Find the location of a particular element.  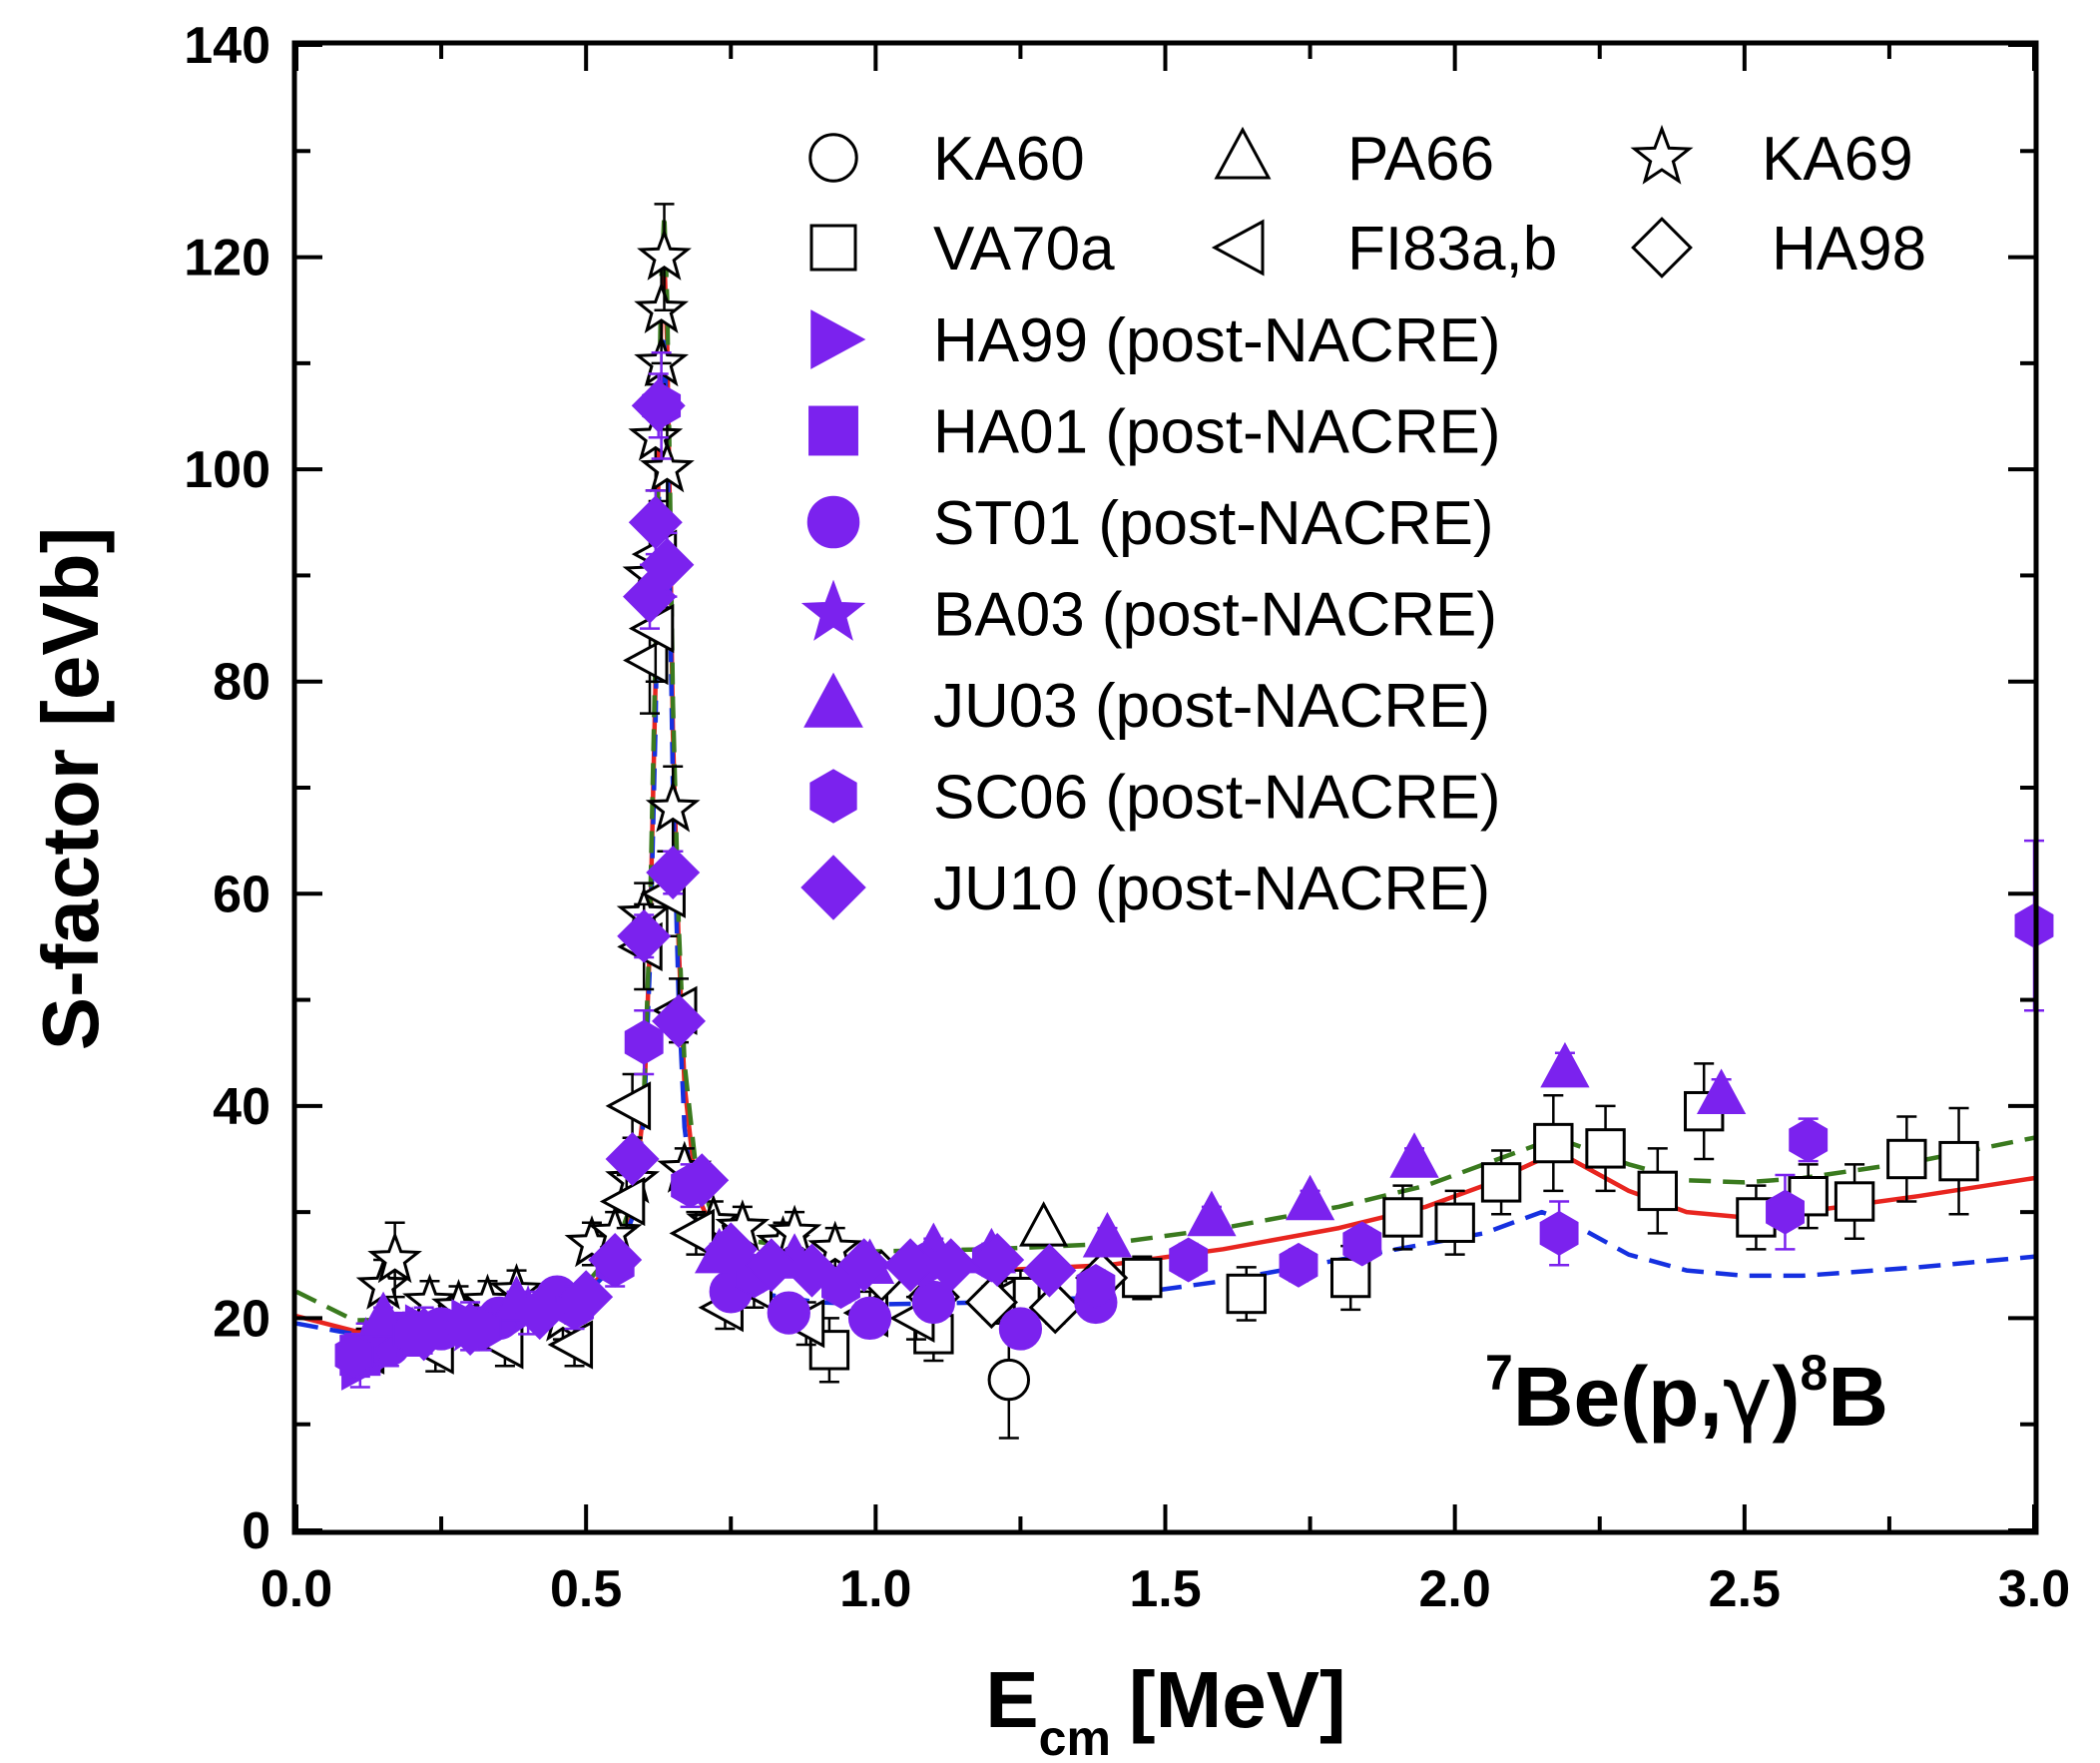

x-tick-label: 0.5 is located at coordinates (586, 1589).